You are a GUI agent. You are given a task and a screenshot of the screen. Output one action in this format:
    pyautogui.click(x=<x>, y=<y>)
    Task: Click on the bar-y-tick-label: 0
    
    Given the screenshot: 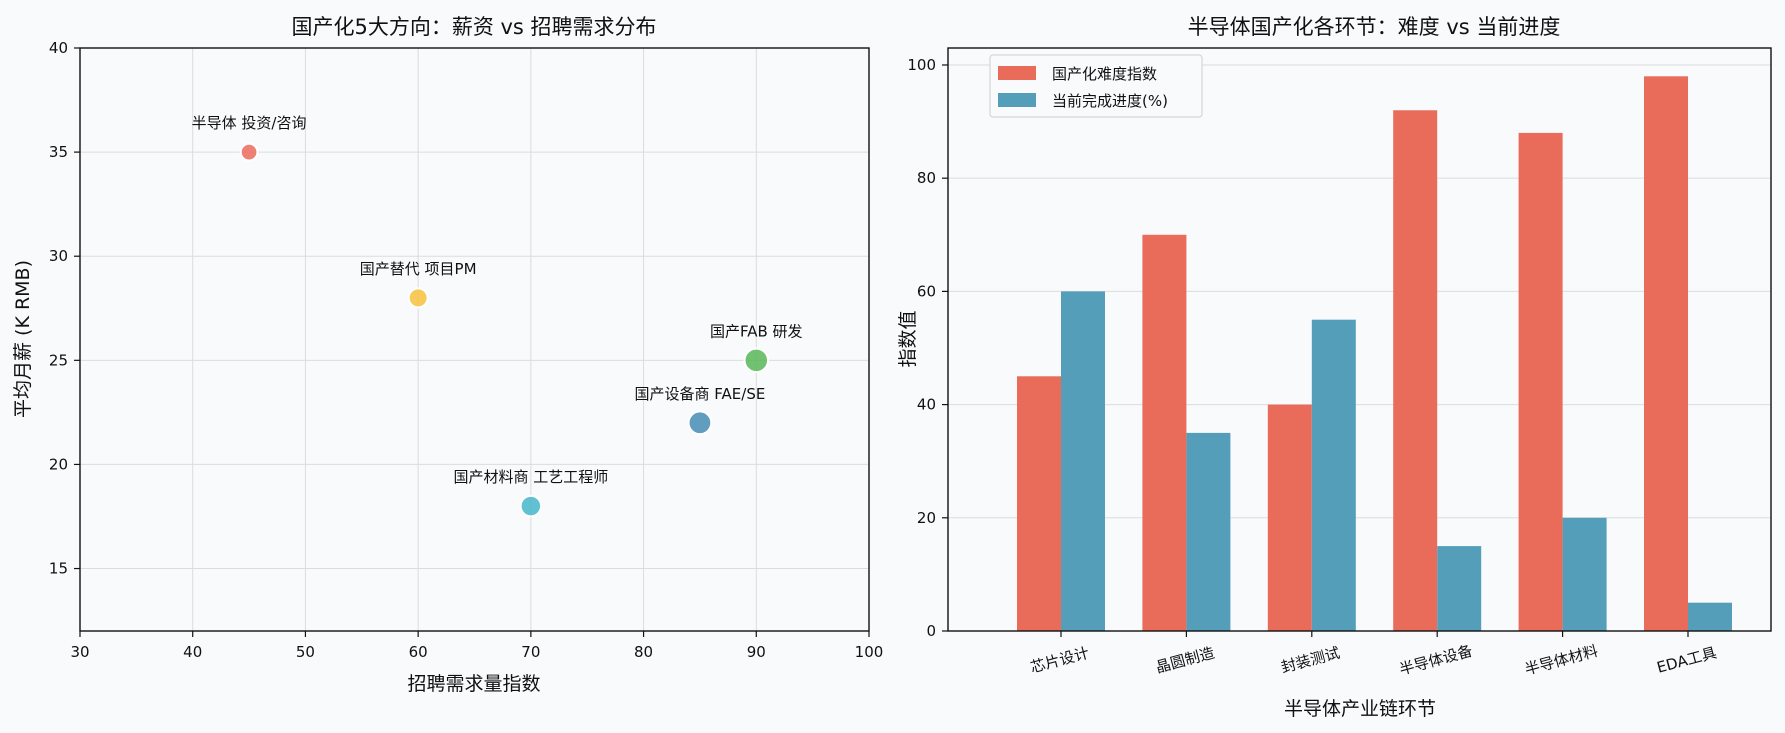 What is the action you would take?
    pyautogui.click(x=931, y=631)
    